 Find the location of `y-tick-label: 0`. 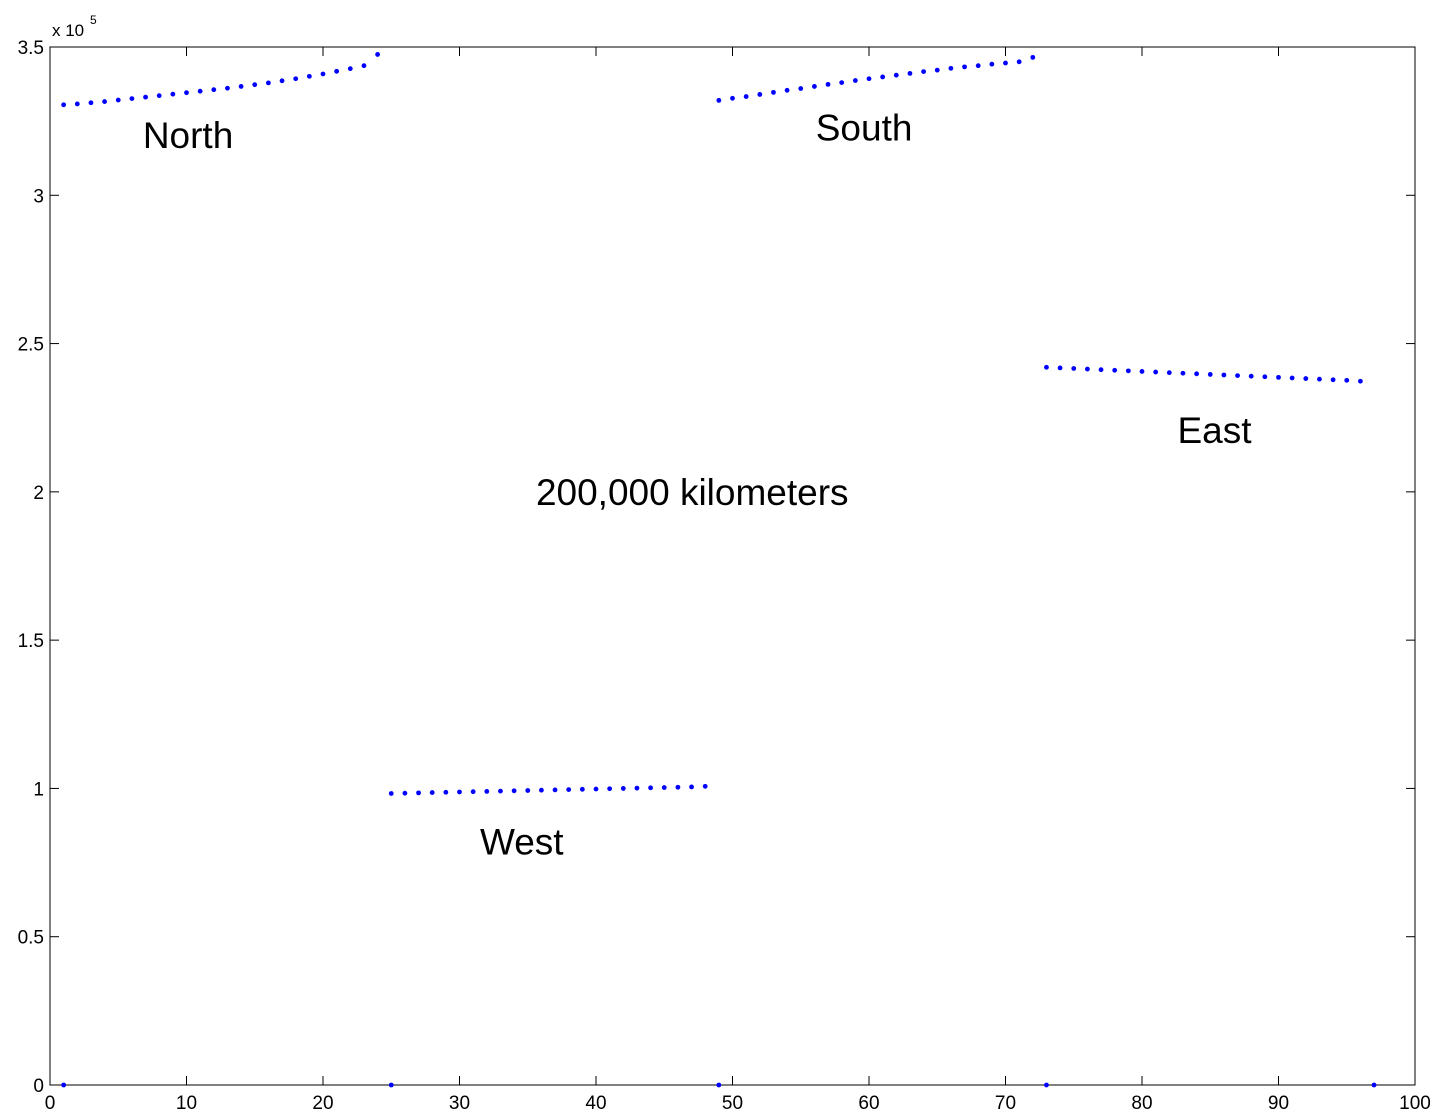

y-tick-label: 0 is located at coordinates (38, 1086).